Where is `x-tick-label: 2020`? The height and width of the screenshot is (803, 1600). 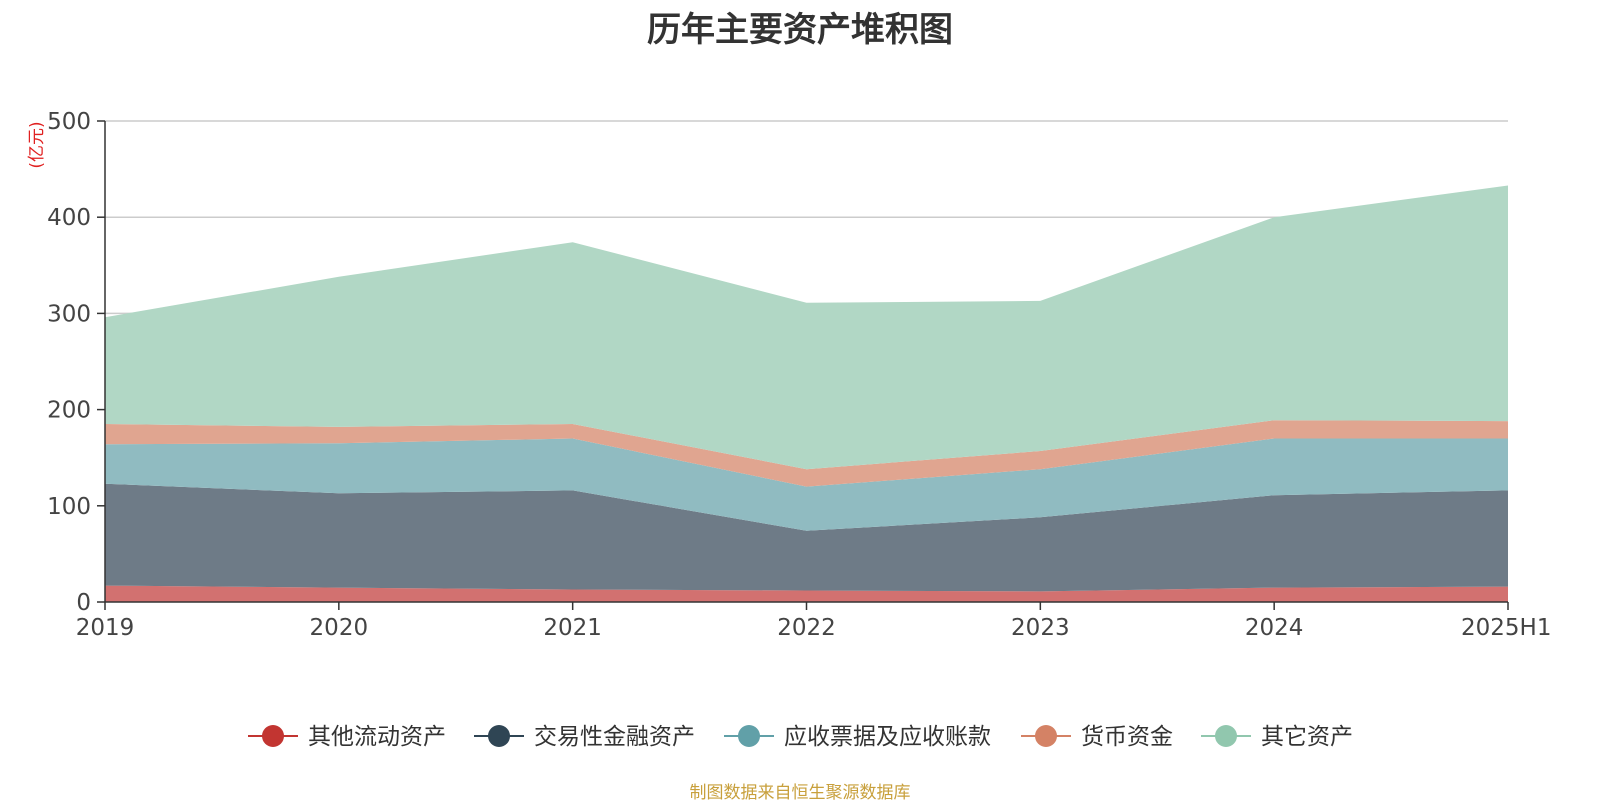 x-tick-label: 2020 is located at coordinates (339, 628).